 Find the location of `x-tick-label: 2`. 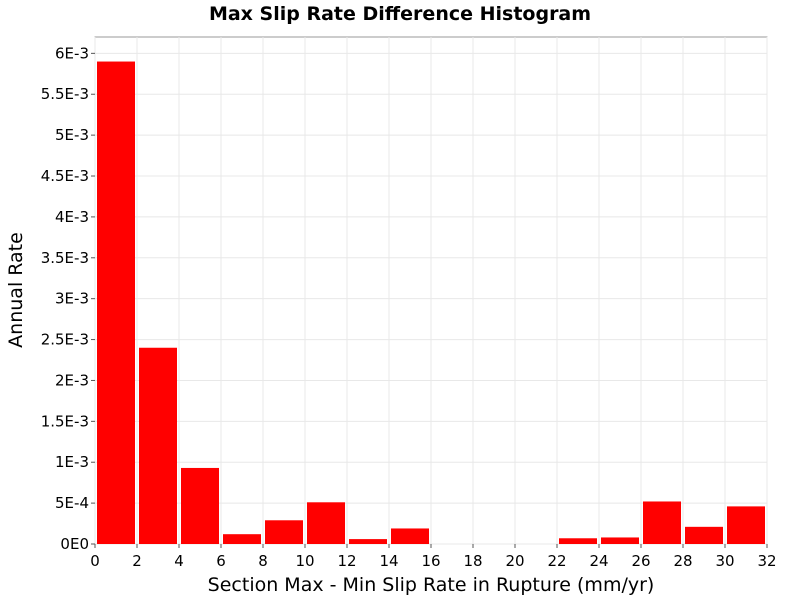

x-tick-label: 2 is located at coordinates (137, 561).